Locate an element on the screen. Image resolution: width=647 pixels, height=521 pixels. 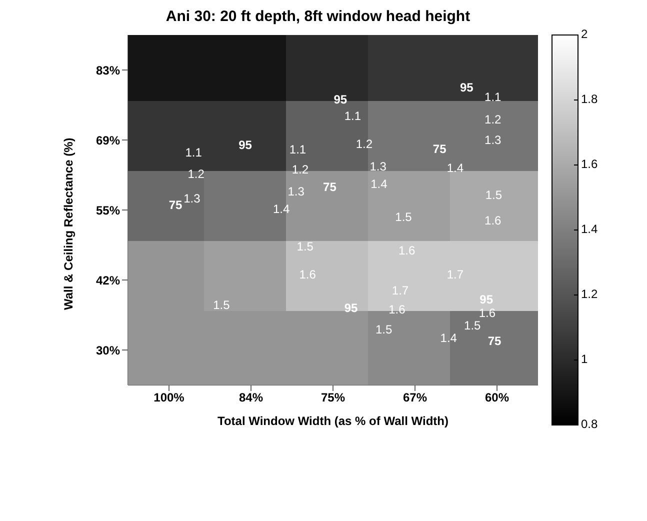
color-bar-label: 0.8 is located at coordinates (589, 424).